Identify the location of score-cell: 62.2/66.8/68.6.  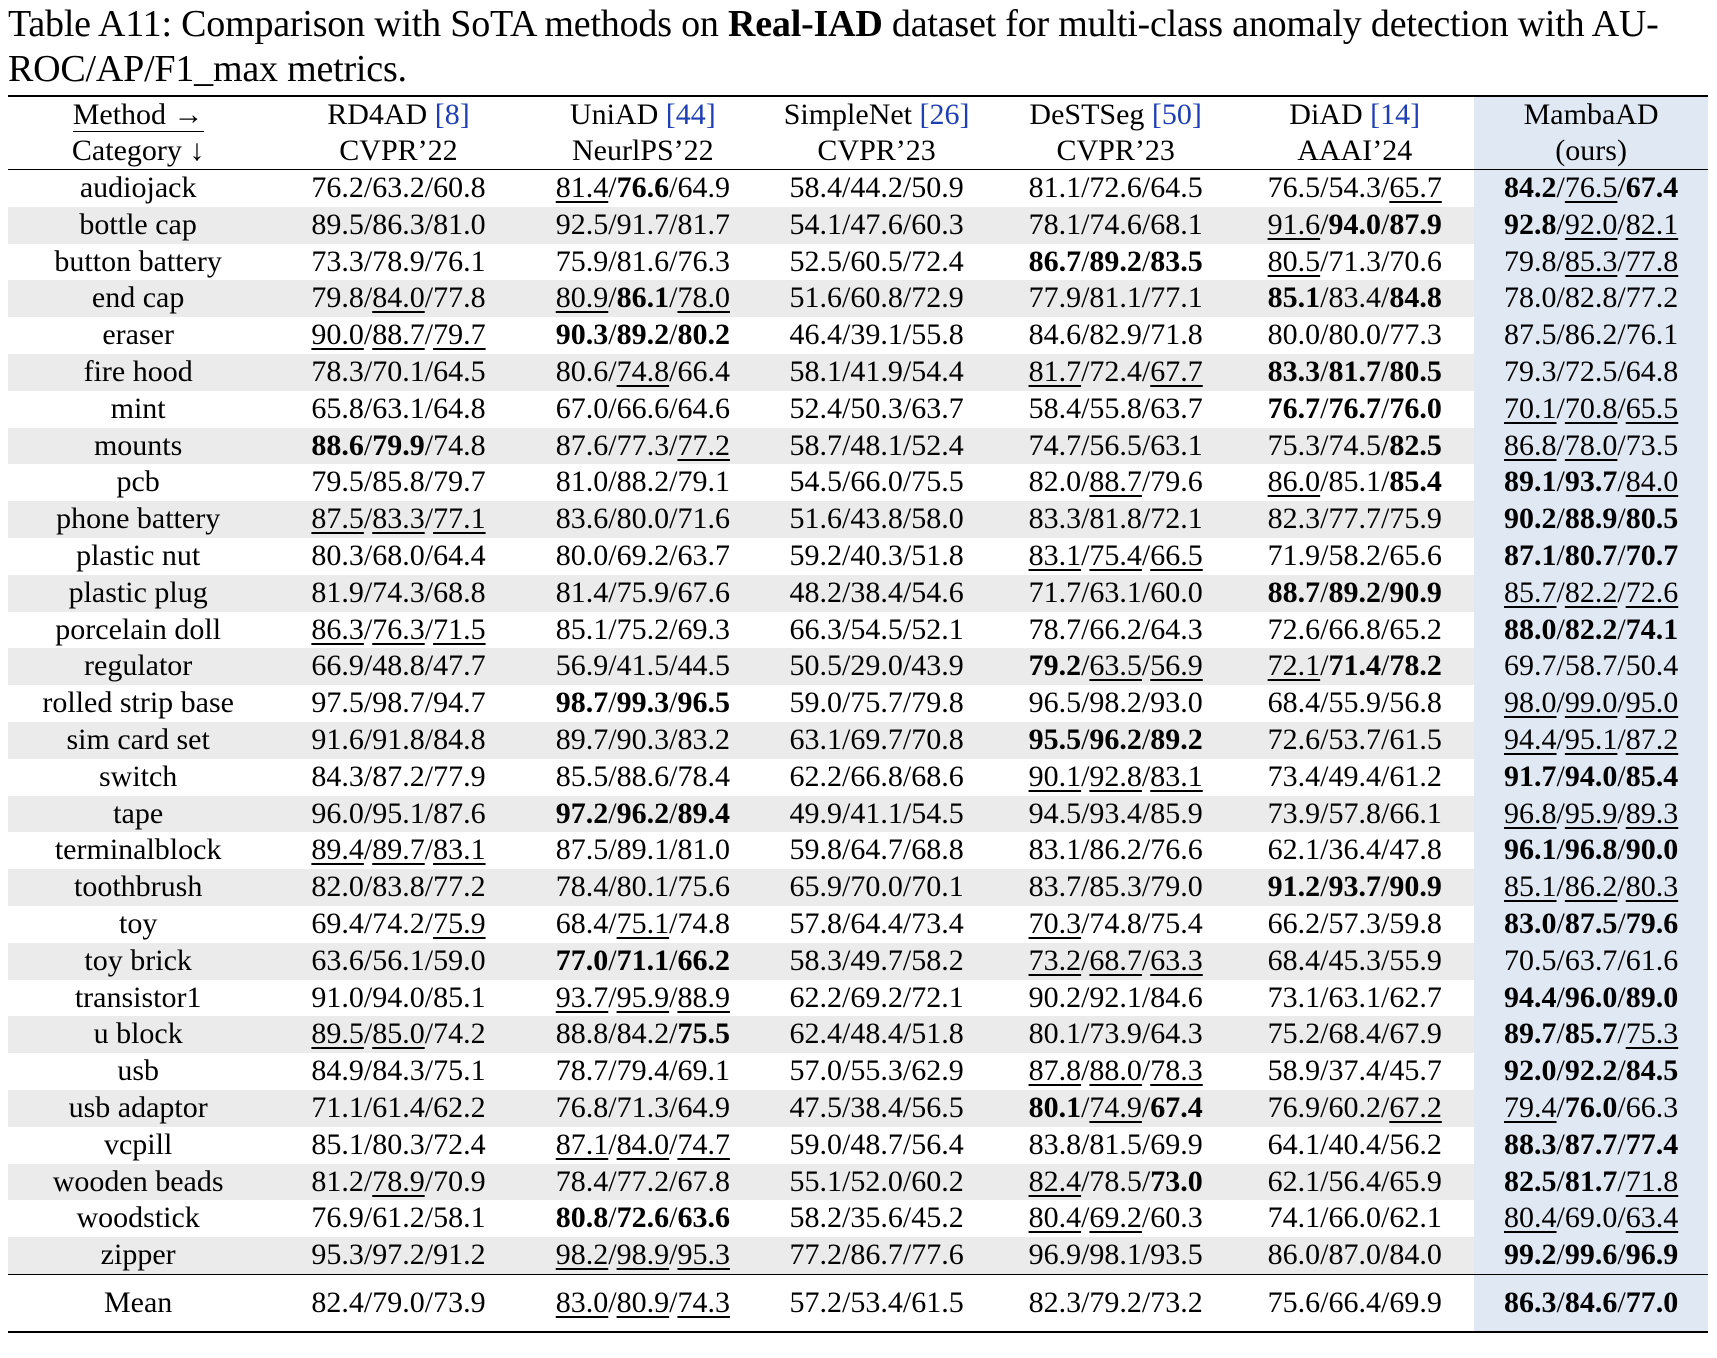
(876, 777).